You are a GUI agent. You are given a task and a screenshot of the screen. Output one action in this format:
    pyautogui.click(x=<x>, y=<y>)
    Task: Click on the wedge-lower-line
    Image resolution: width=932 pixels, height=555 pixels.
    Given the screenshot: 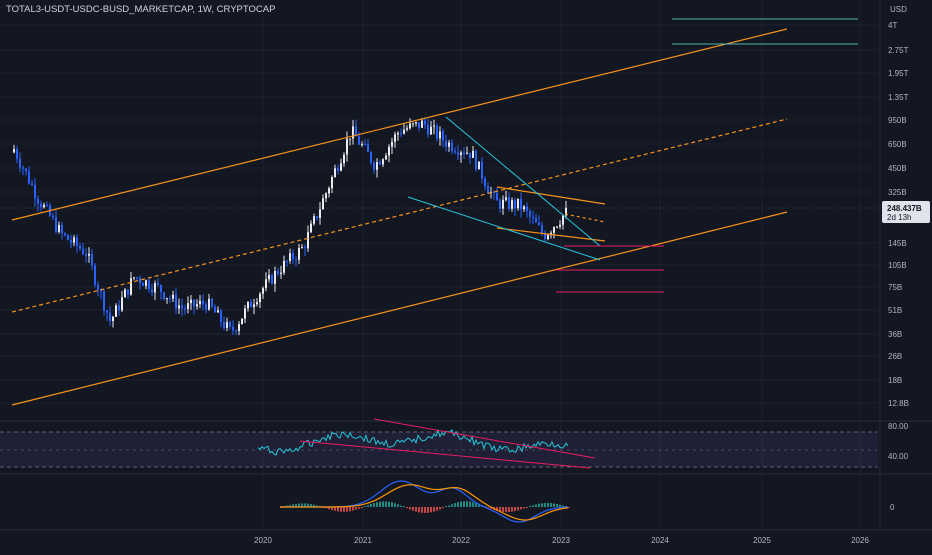 What is the action you would take?
    pyautogui.click(x=551, y=234)
    